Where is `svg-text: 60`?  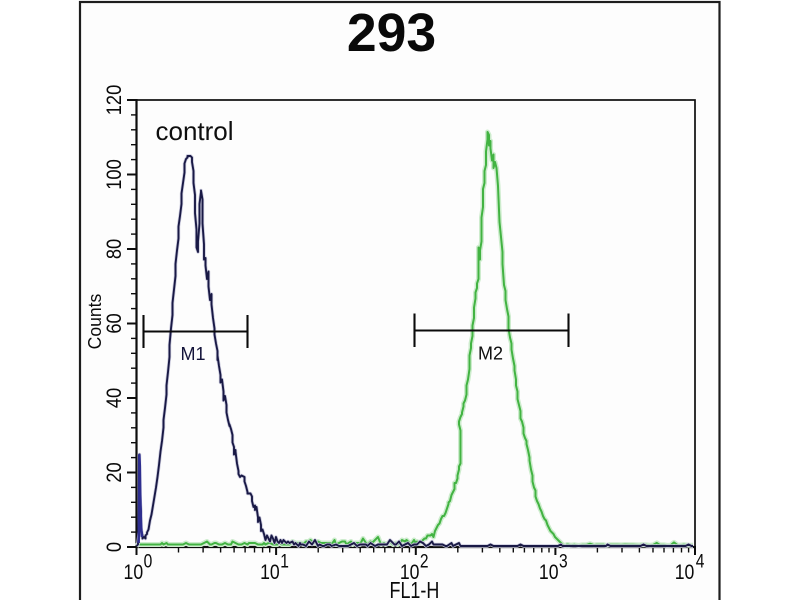
svg-text: 60 is located at coordinates (114, 323).